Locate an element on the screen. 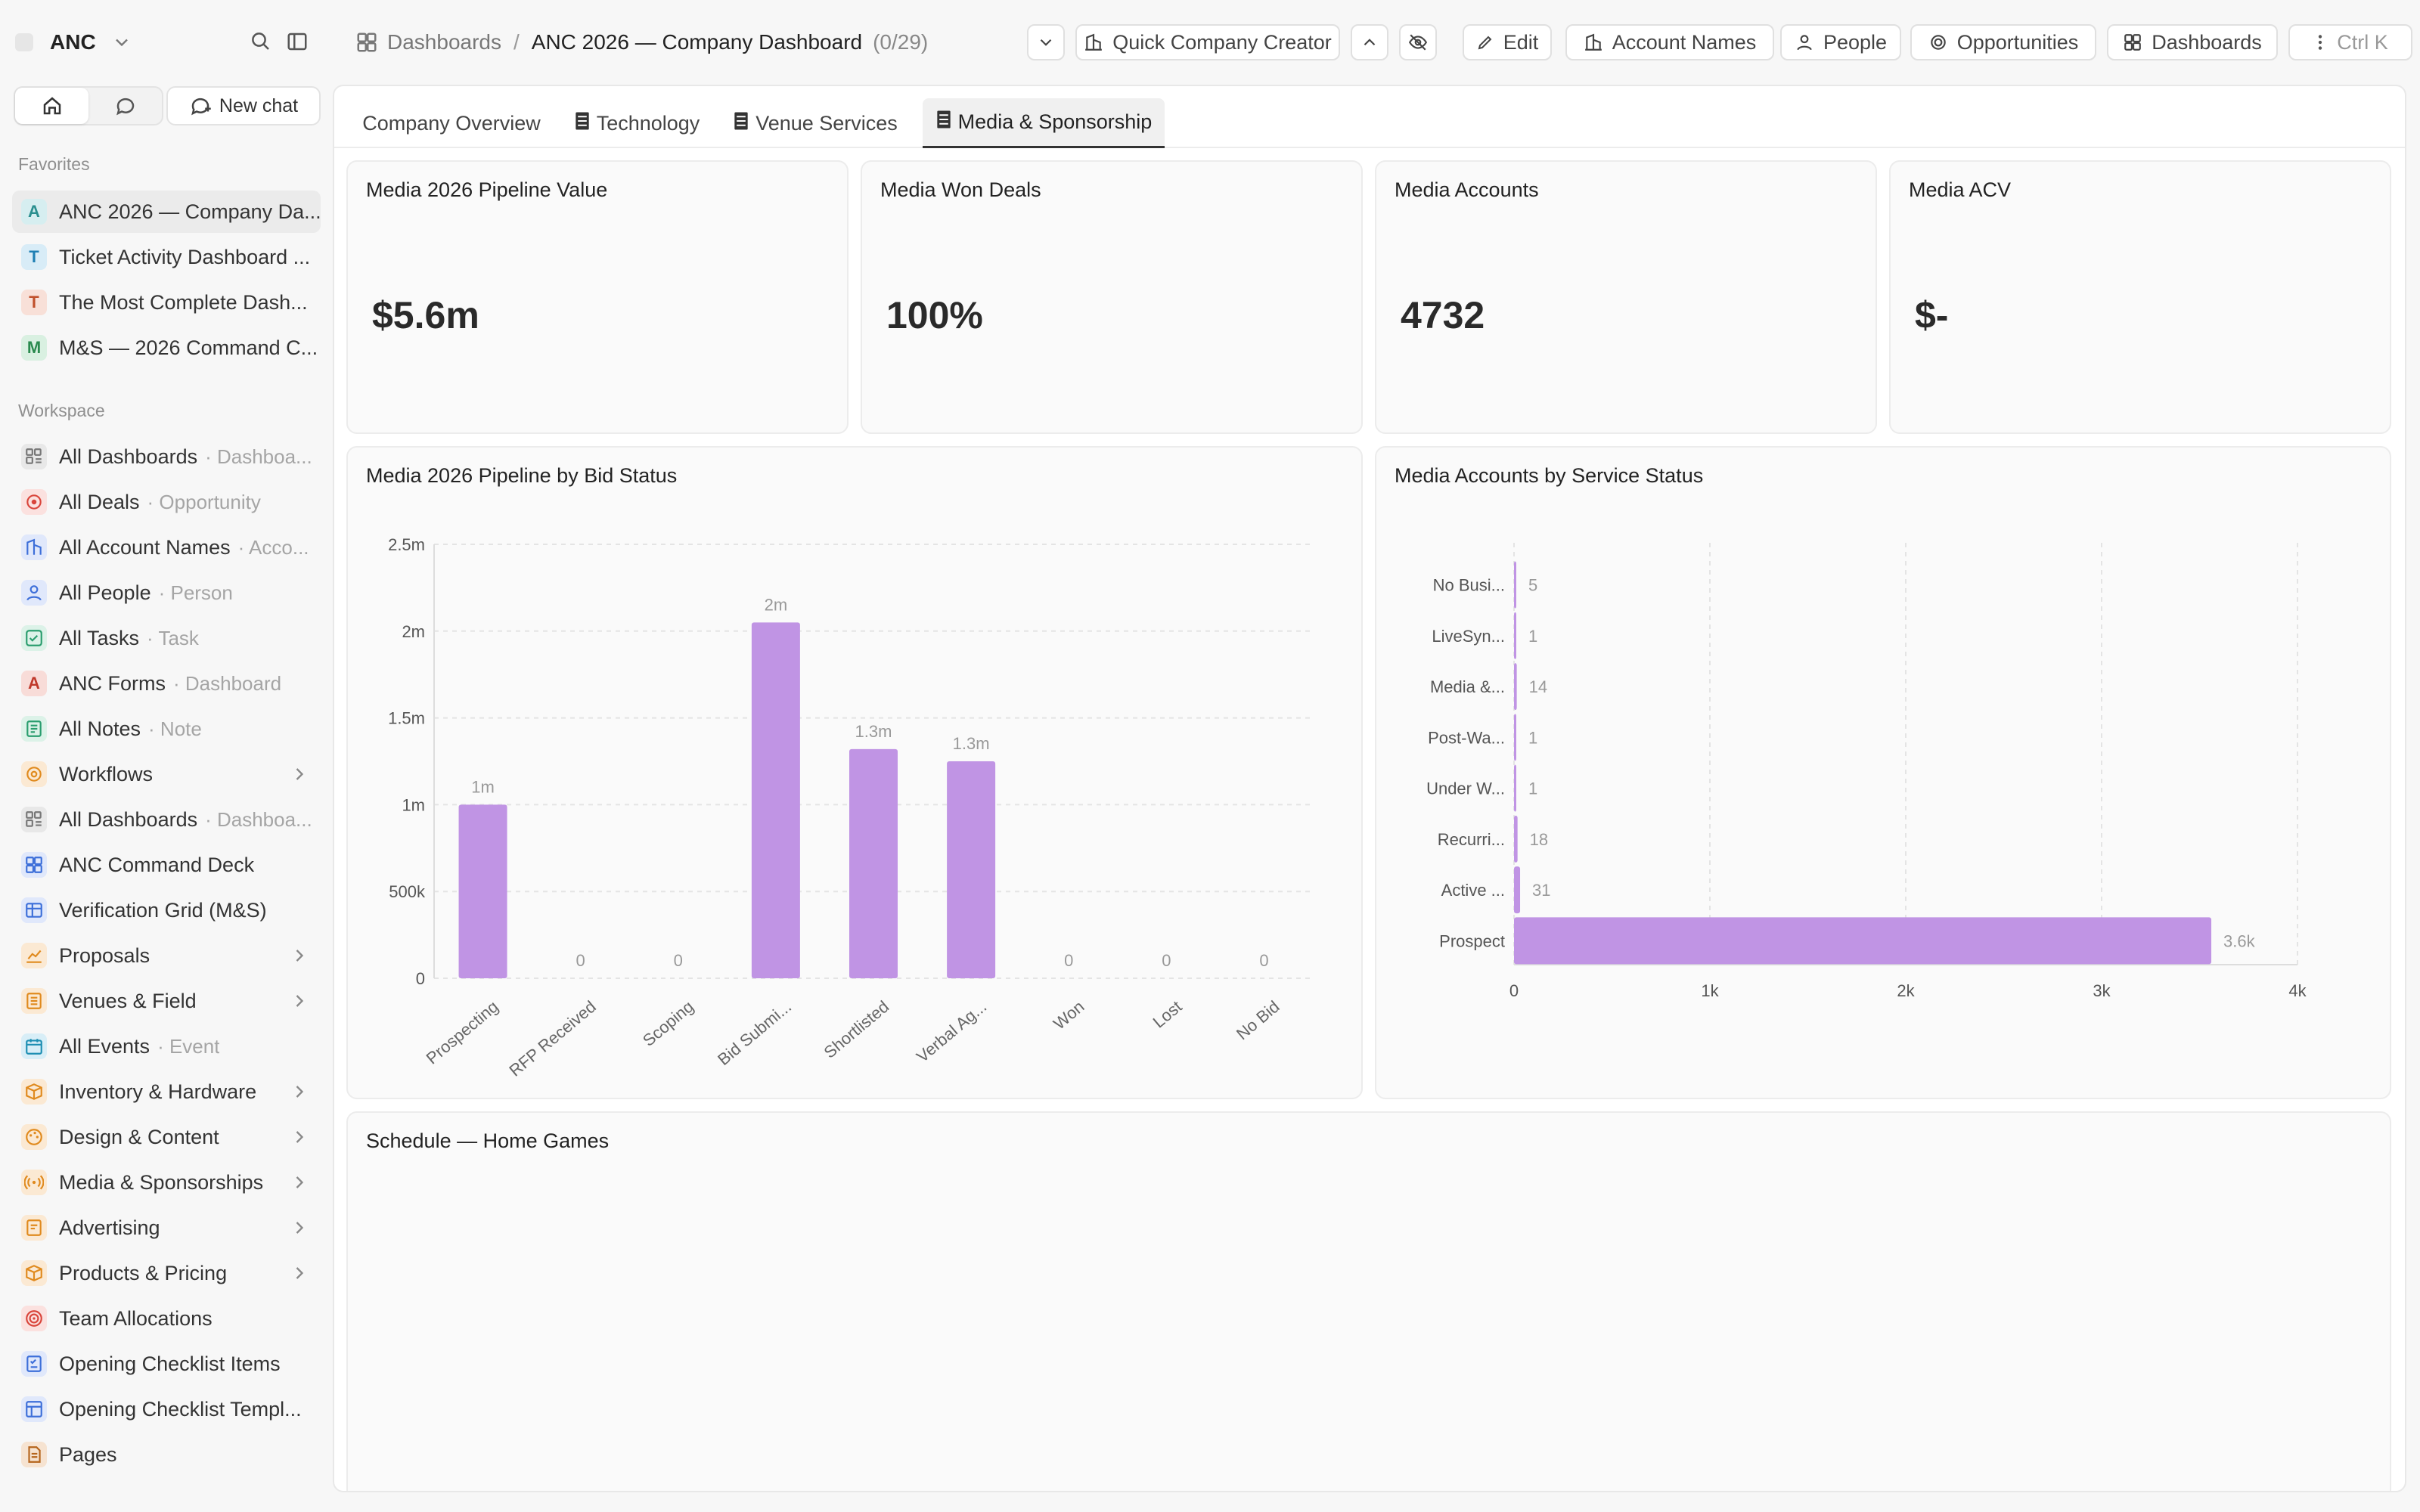 The height and width of the screenshot is (1512, 2420). dashboards-button: Dashboards is located at coordinates (2192, 42).